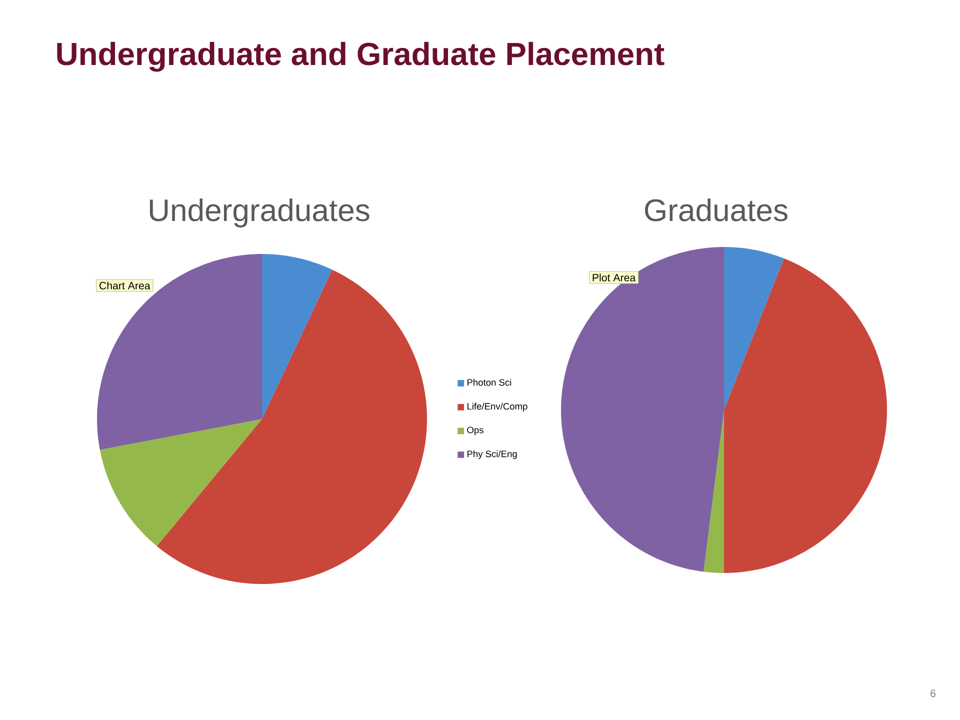  Describe the element at coordinates (124, 286) in the screenshot. I see `text: Chart Area` at that location.